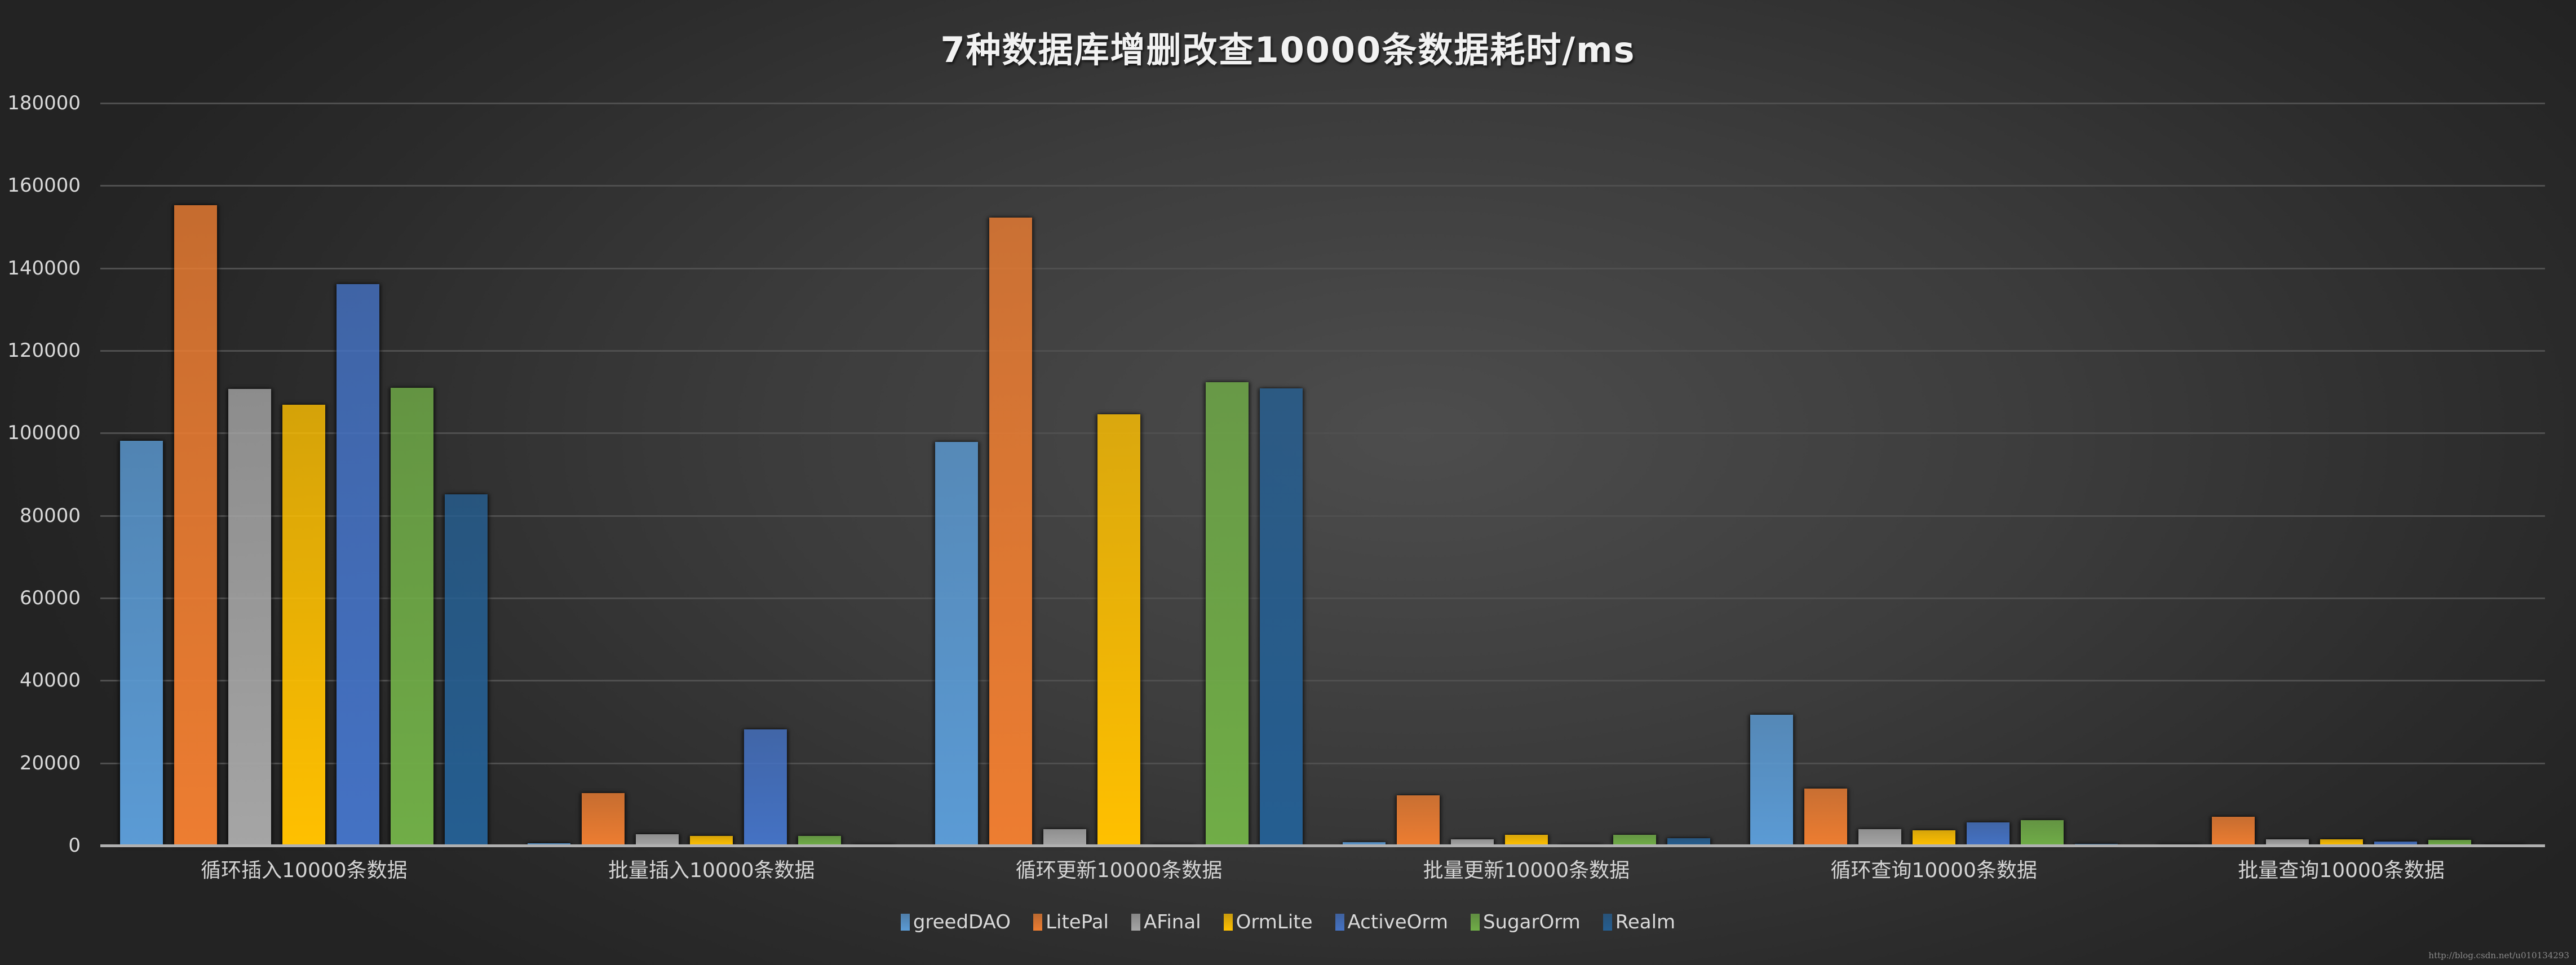 Image resolution: width=2576 pixels, height=965 pixels. Describe the element at coordinates (304, 870) in the screenshot. I see `x-tick-label: 循环插入10000条数据` at that location.